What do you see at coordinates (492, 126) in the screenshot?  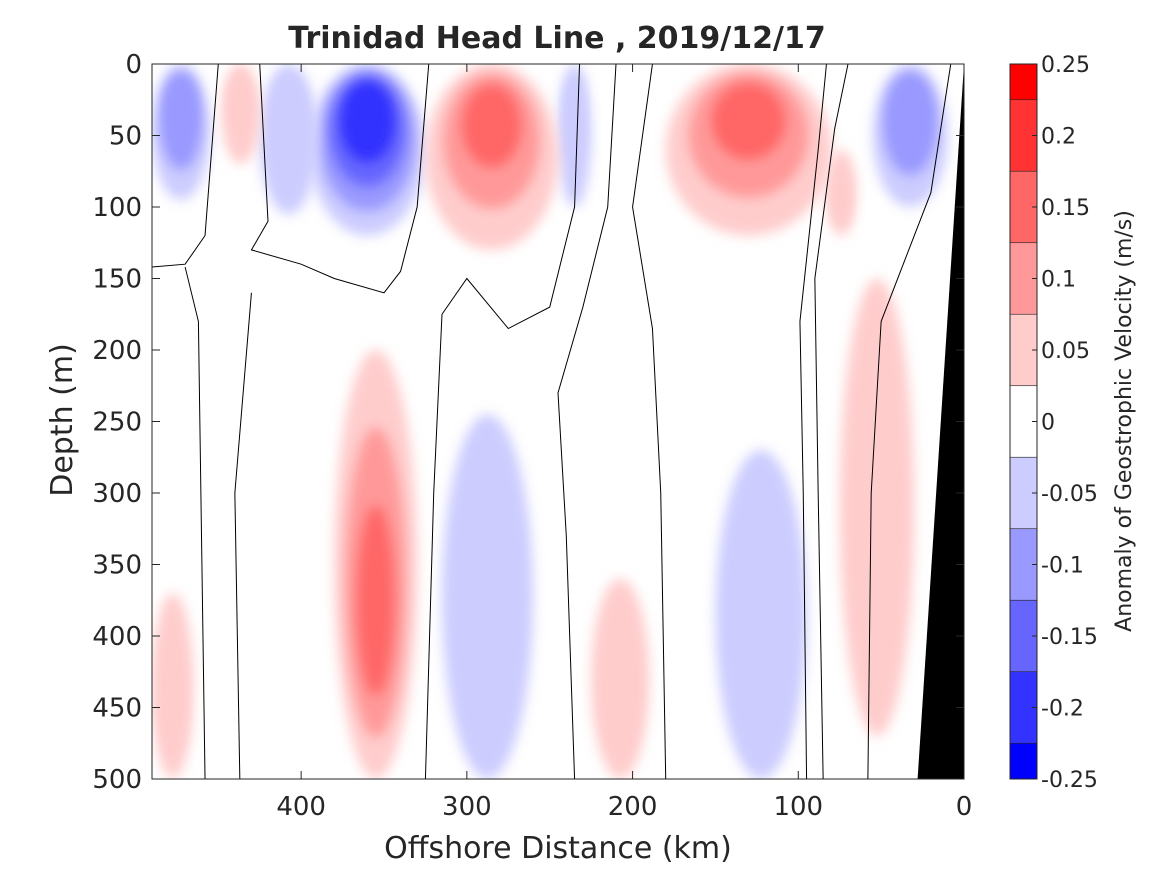 I see `anomaly-feature-pos-300-surface` at bounding box center [492, 126].